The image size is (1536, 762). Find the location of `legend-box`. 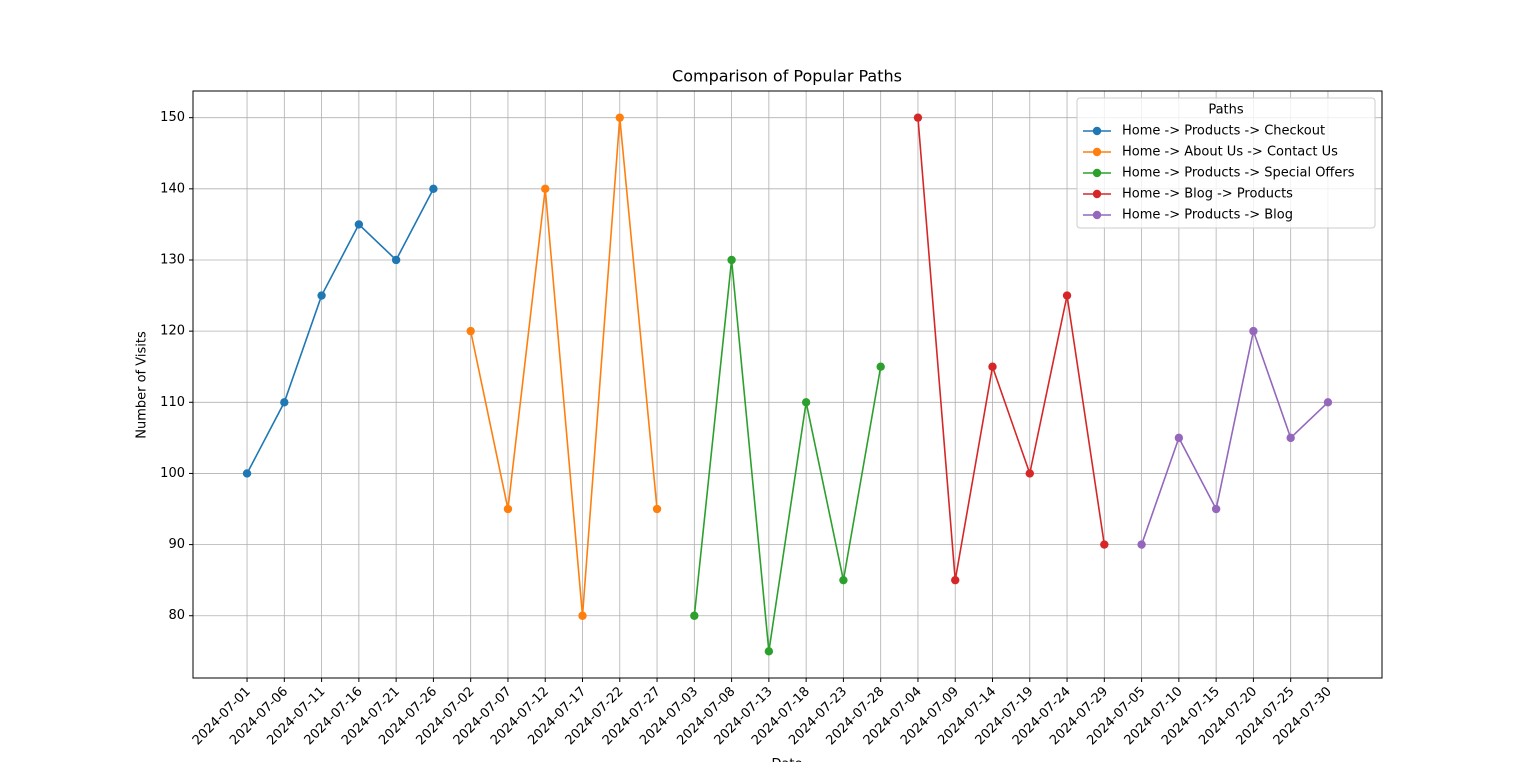

legend-box is located at coordinates (1226, 163).